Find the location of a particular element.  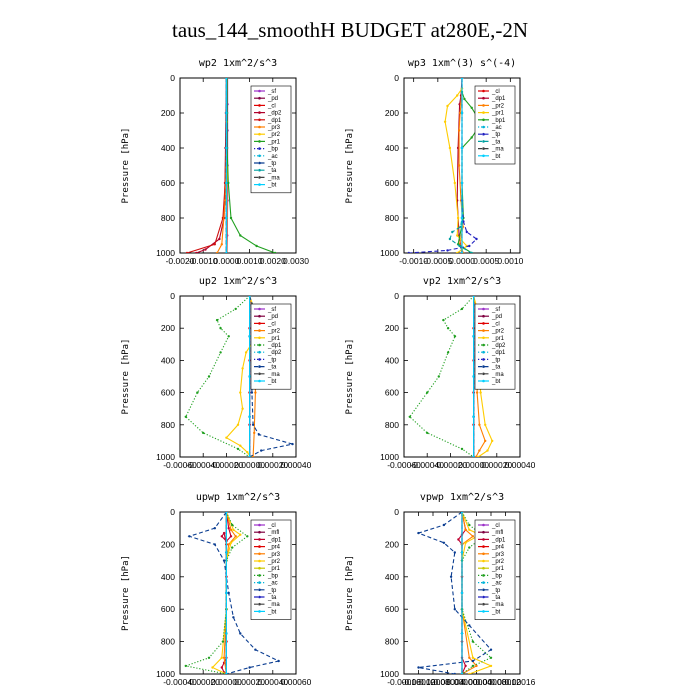

x-tick-label: 0.00060 is located at coordinates (296, 682).